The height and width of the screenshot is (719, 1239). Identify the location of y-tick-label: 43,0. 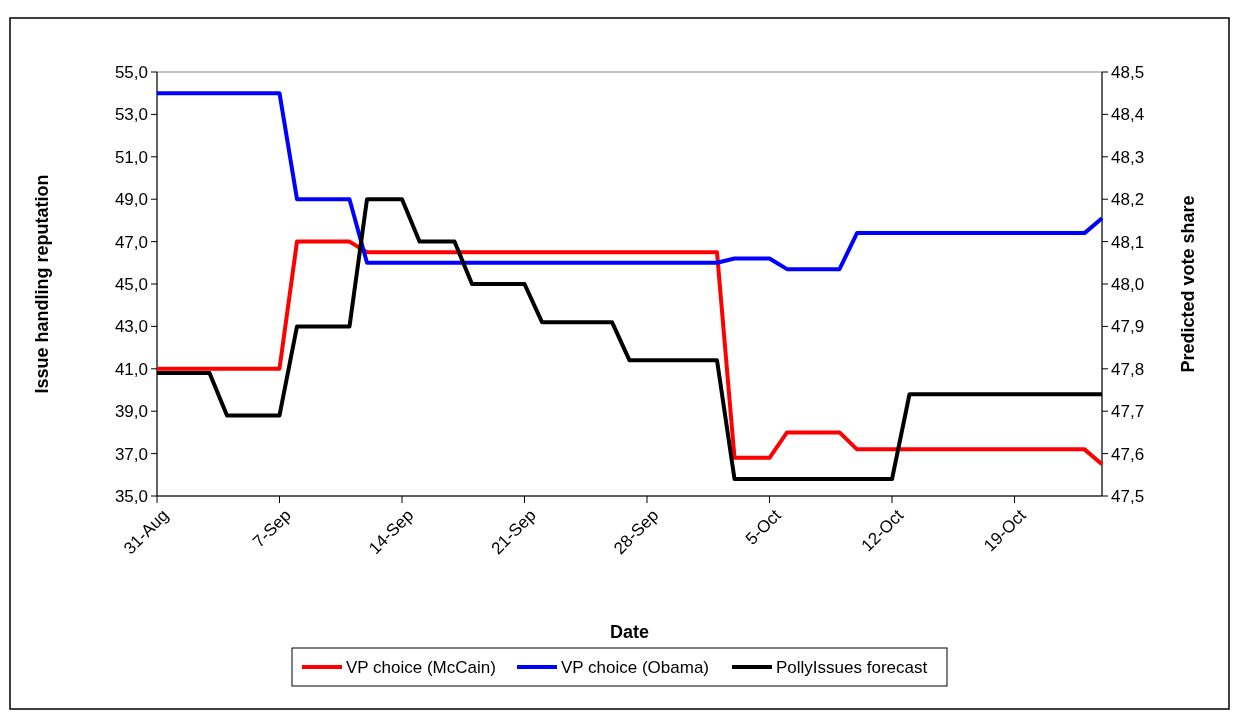
(131, 327).